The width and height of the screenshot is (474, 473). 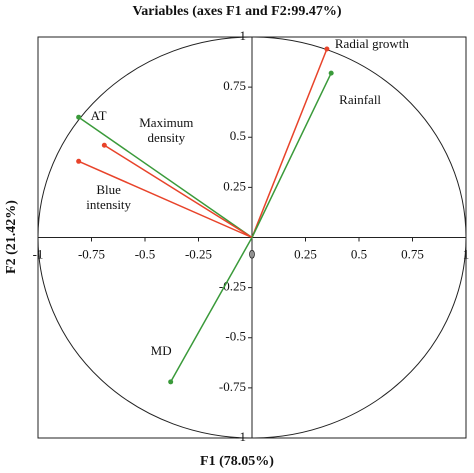 What do you see at coordinates (412, 253) in the screenshot?
I see `x-tick-label: 0.75` at bounding box center [412, 253].